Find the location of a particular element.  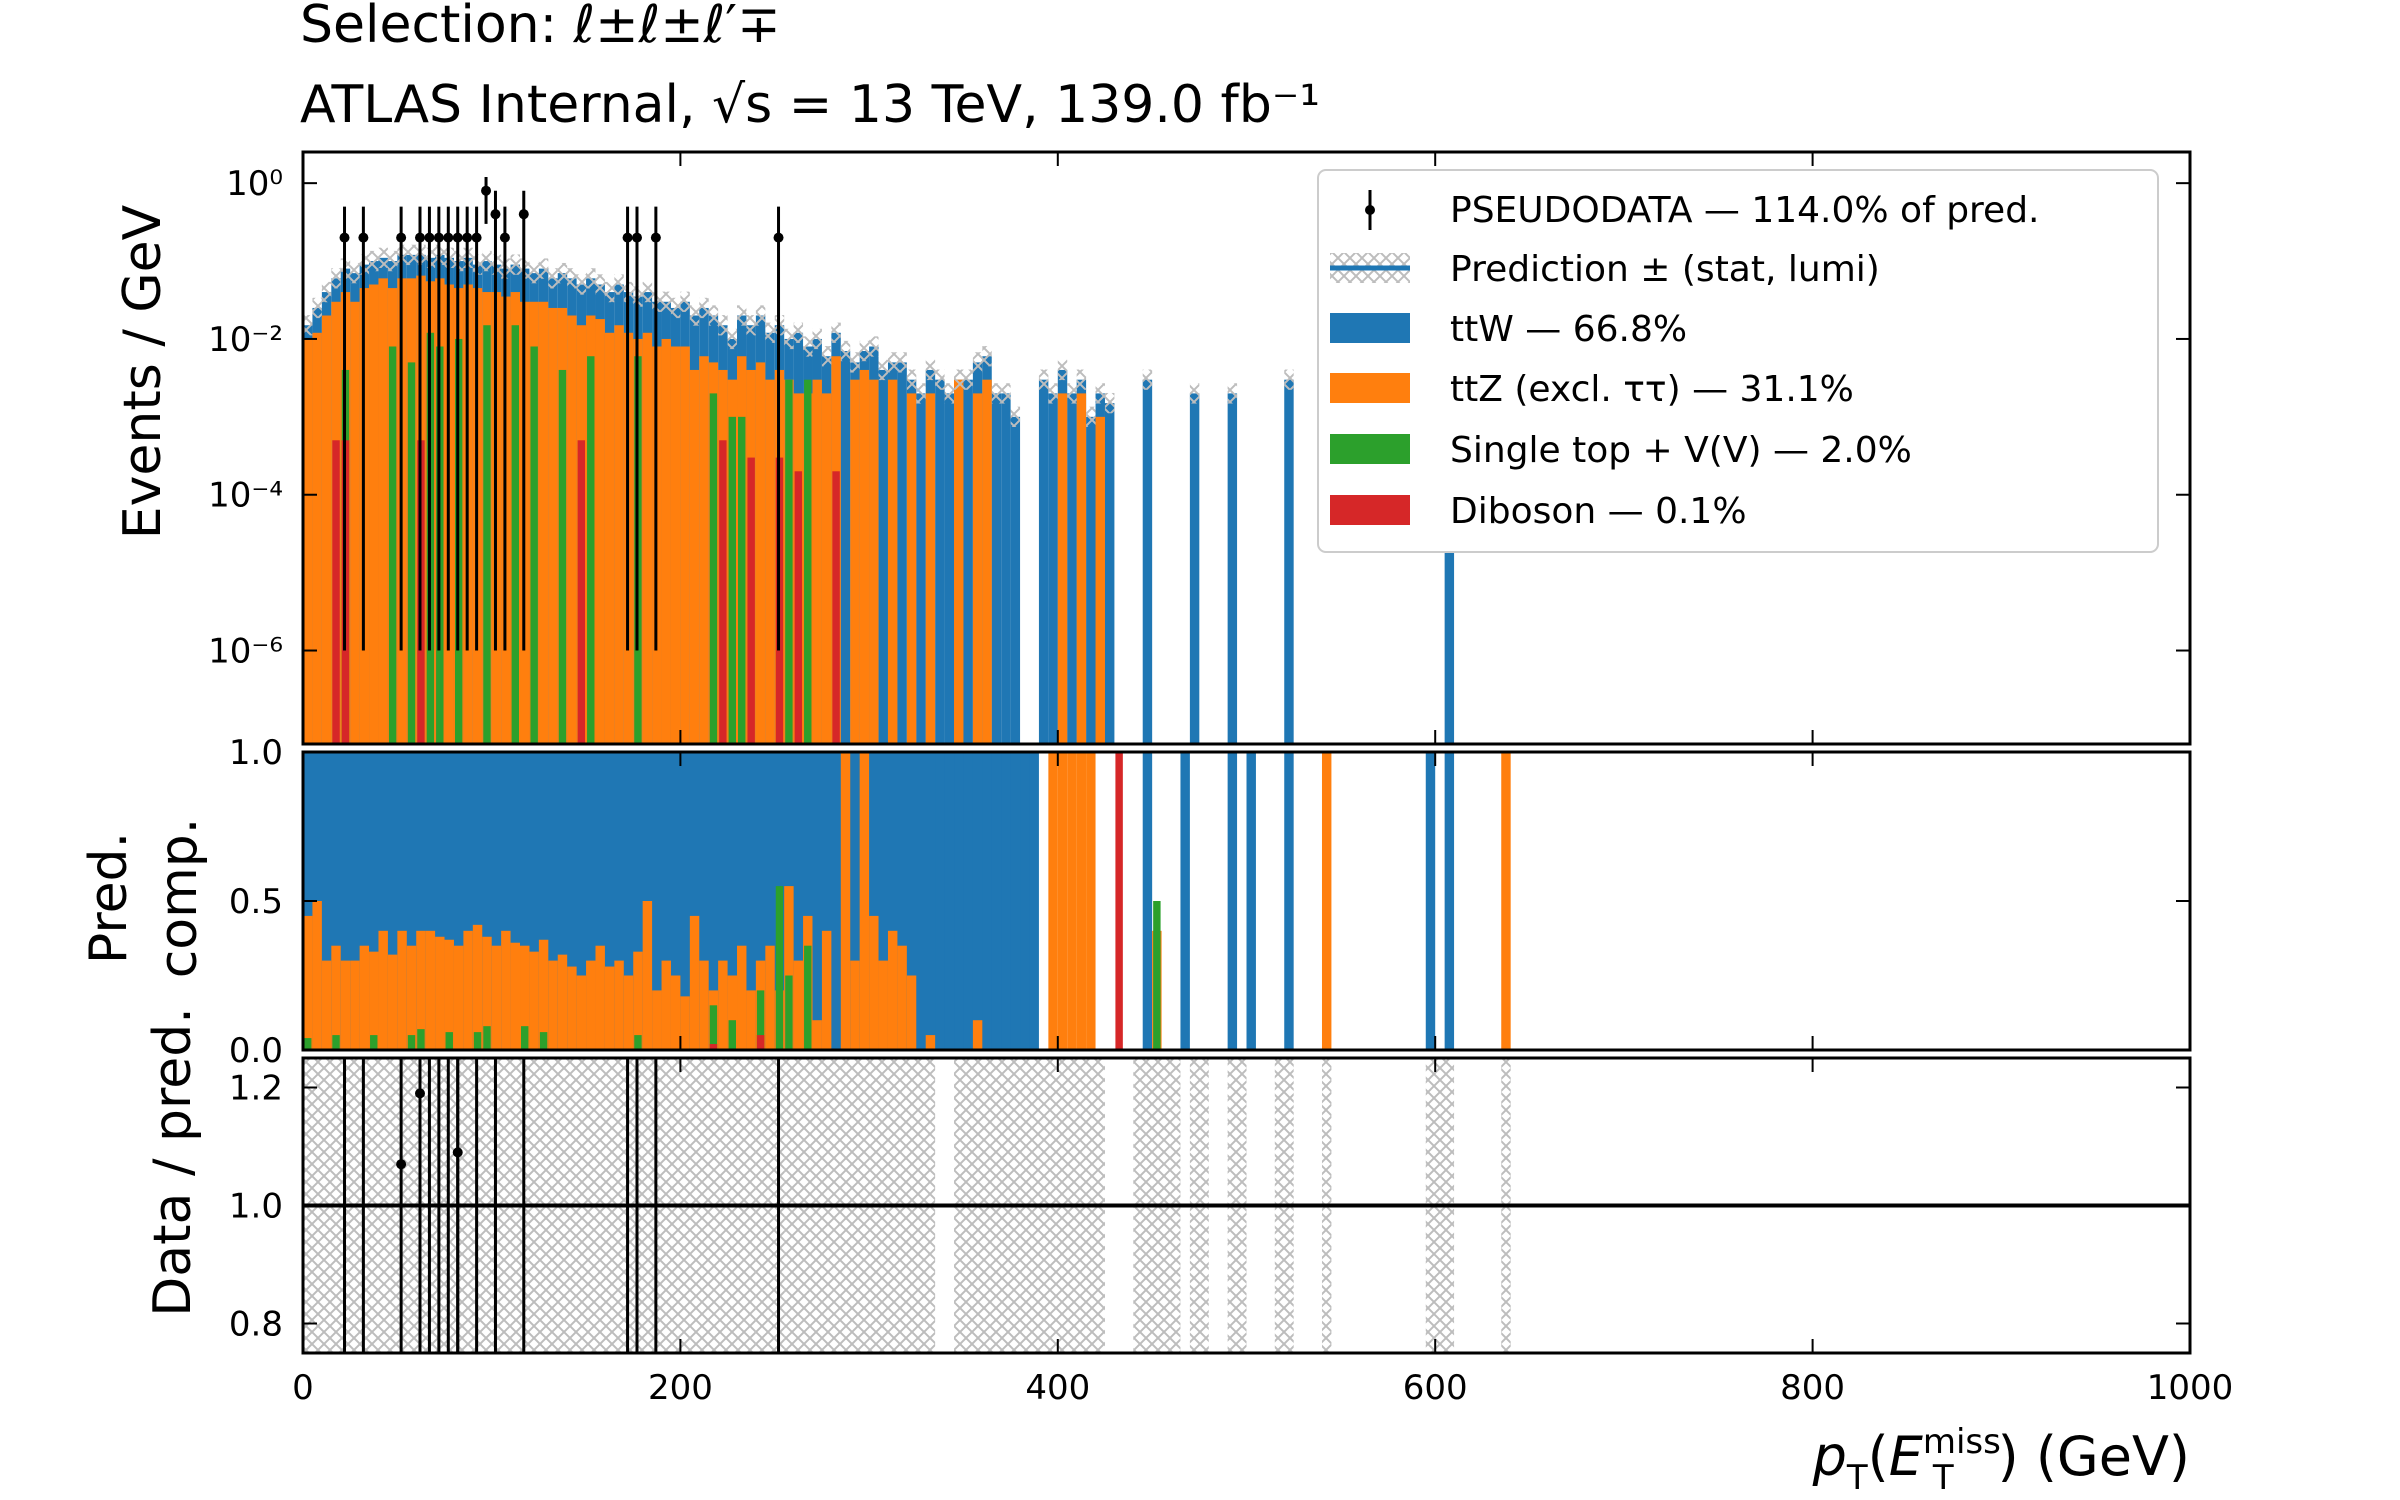

x-label-sub-T2: T is located at coordinates (1943, 1478).